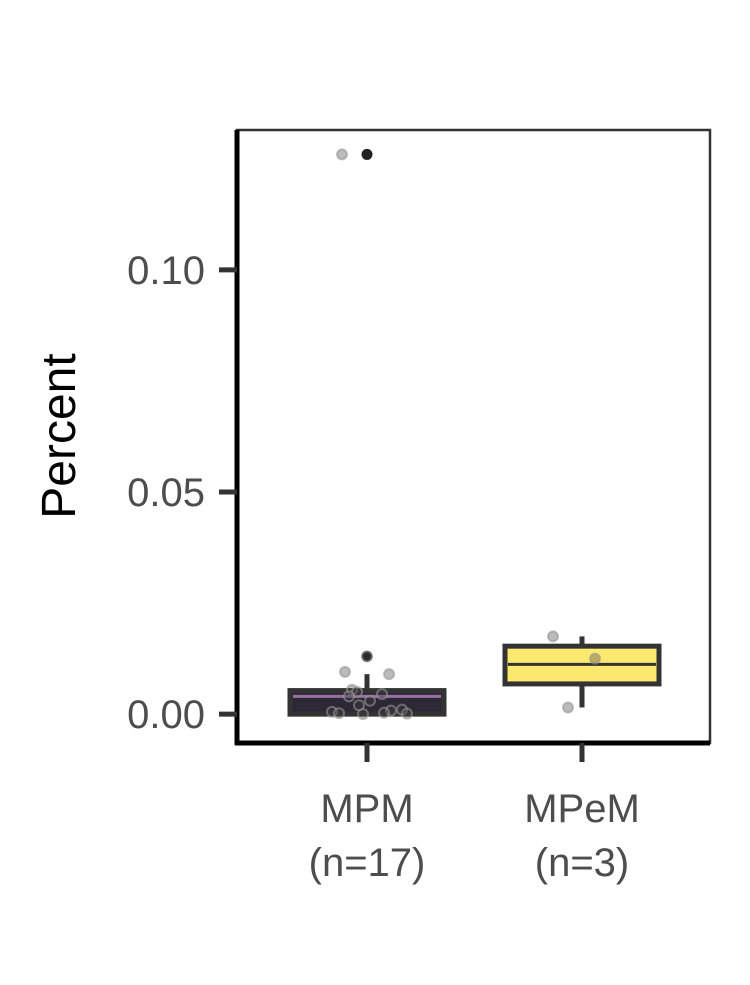  Describe the element at coordinates (474, 814) in the screenshot. I see `x-axis-ticks: MPM (n=17) MPeM (n=3)` at that location.